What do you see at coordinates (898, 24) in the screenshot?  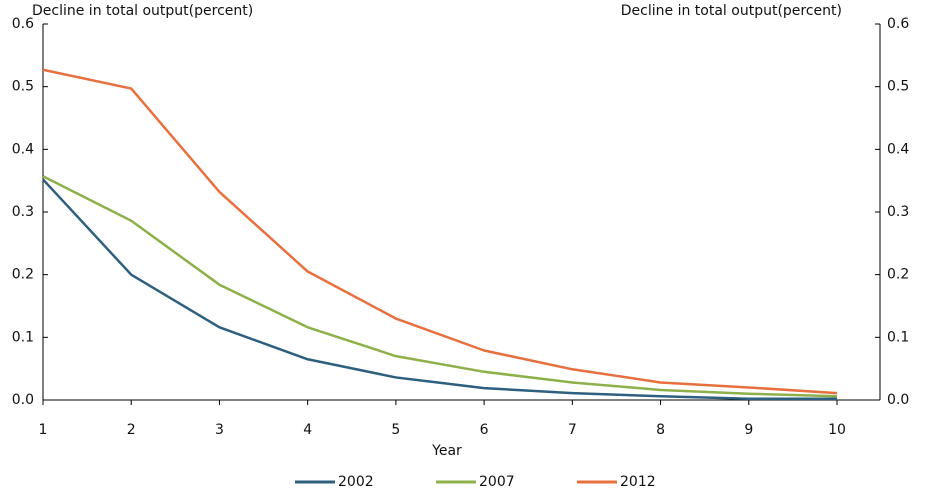 I see `y2-tick-label: 0.6` at bounding box center [898, 24].